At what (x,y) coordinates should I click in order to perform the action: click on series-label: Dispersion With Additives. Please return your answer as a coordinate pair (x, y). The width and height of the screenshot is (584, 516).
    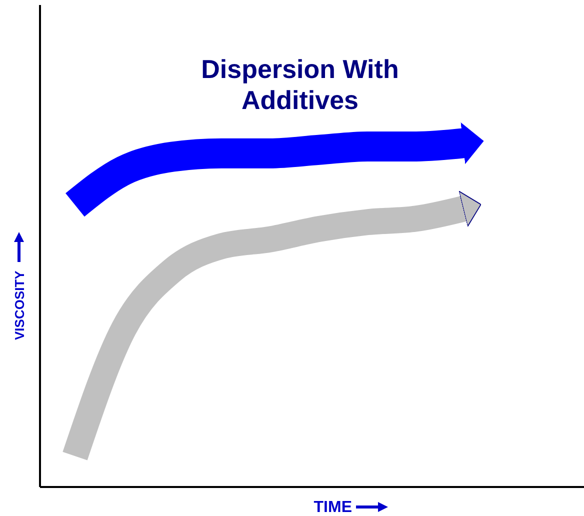
    Looking at the image, I should click on (300, 84).